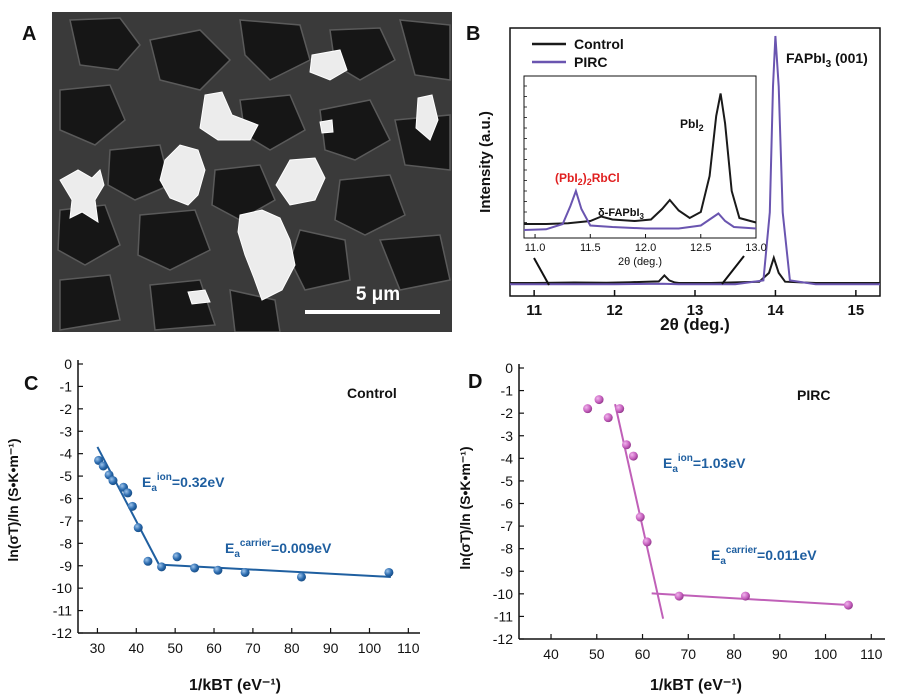 This screenshot has height=698, width=900. What do you see at coordinates (66, 543) in the screenshot?
I see `panel-c-y-tick-label: -8` at bounding box center [66, 543].